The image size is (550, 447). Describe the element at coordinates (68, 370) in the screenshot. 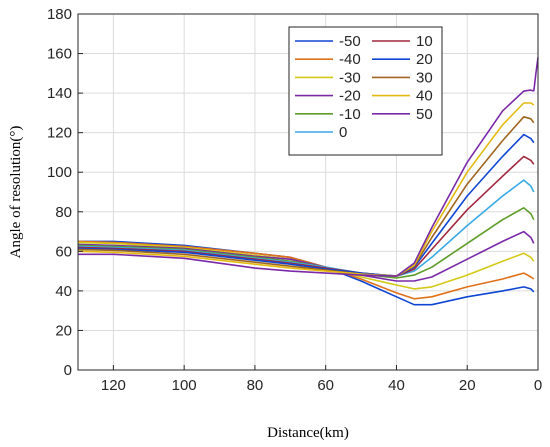

I see `y-tick-label: 0` at that location.